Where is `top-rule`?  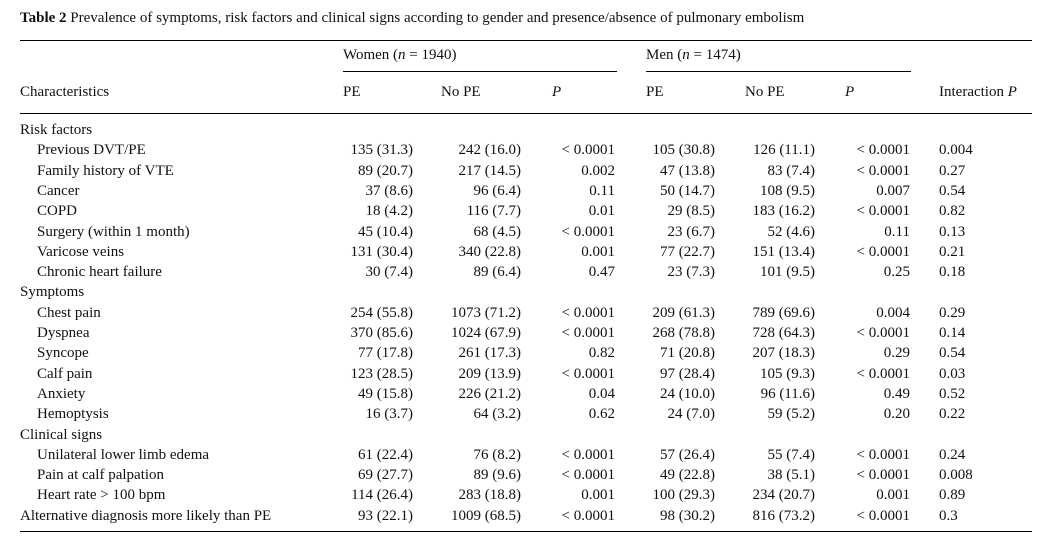 top-rule is located at coordinates (526, 40).